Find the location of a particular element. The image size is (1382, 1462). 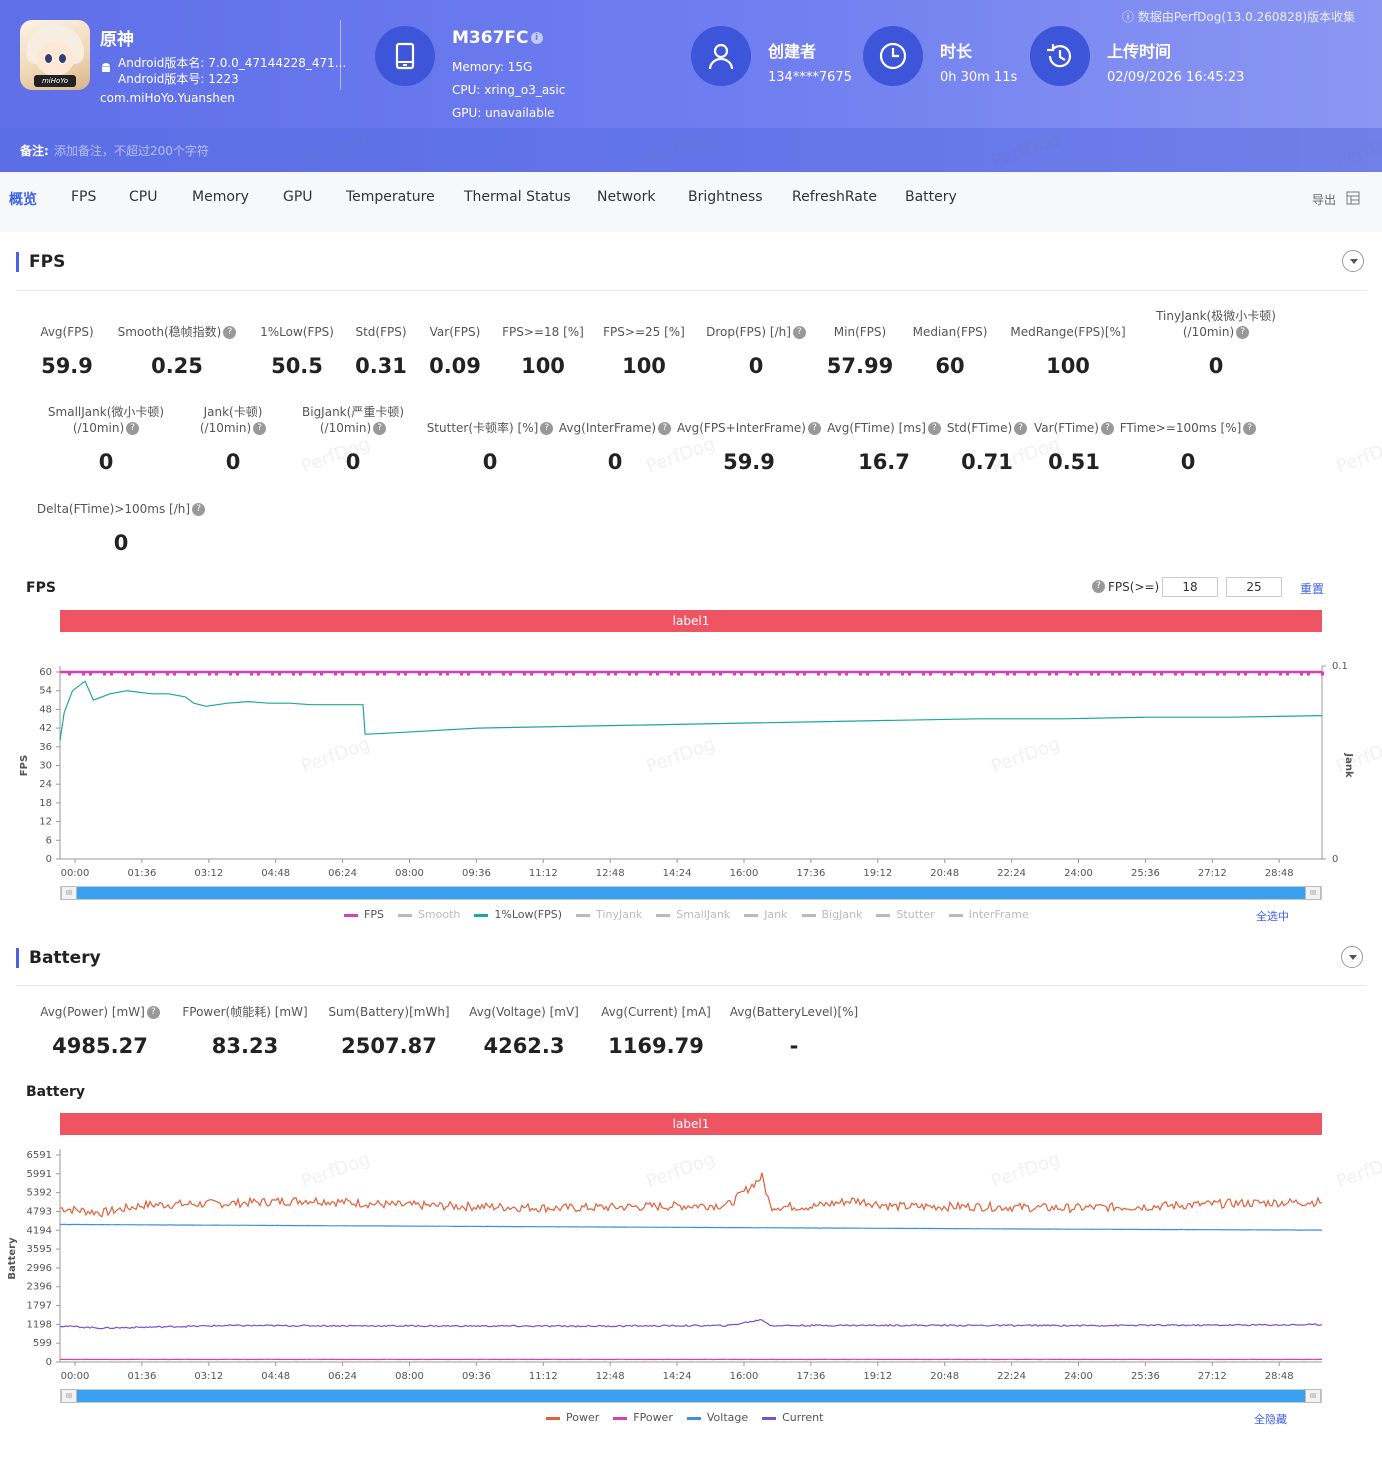

legend-label: Current is located at coordinates (803, 1417).